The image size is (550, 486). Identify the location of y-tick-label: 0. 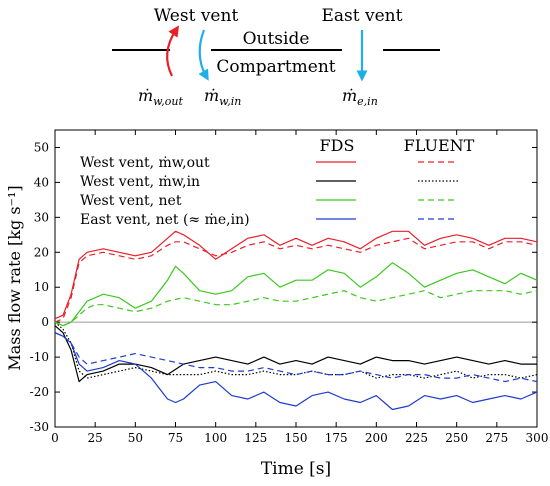
(45, 322).